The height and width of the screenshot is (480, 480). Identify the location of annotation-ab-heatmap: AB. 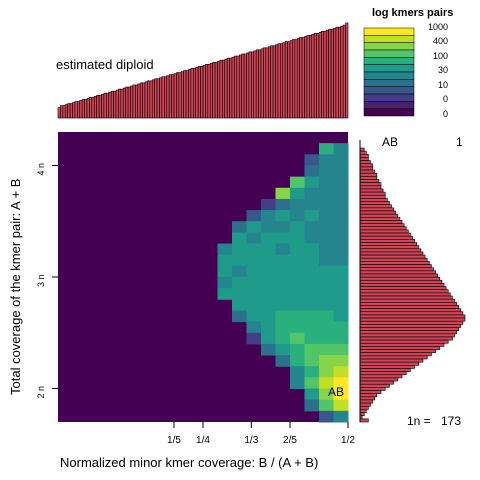
(336, 392).